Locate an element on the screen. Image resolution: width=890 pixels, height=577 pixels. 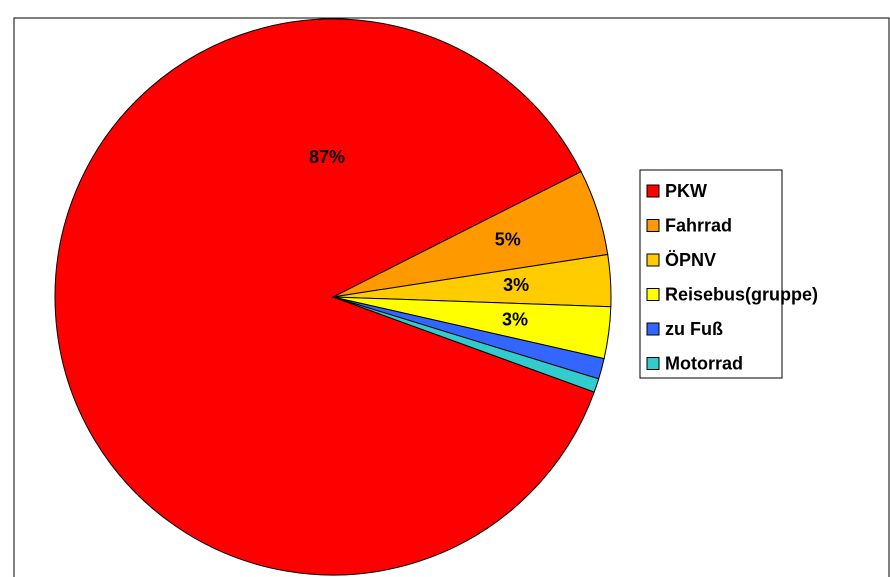
legend-label: PKW is located at coordinates (686, 191).